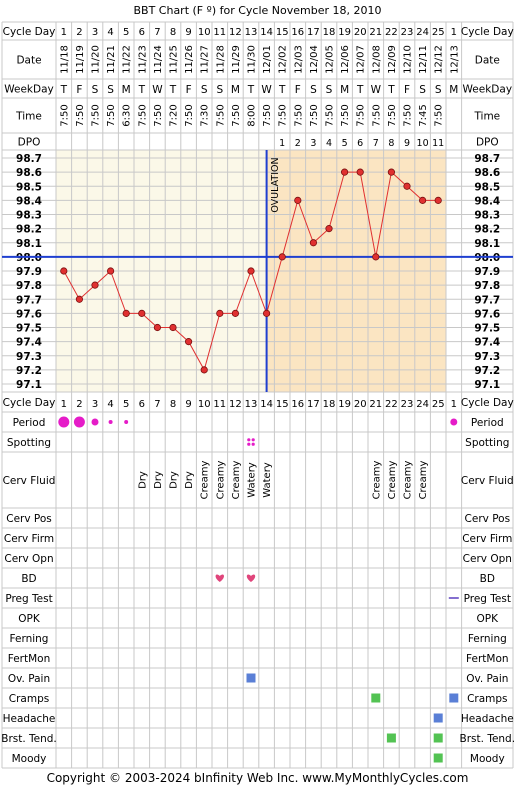 Image resolution: width=515 pixels, height=787 pixels. I want to click on date-cell: 12/02, so click(283, 59).